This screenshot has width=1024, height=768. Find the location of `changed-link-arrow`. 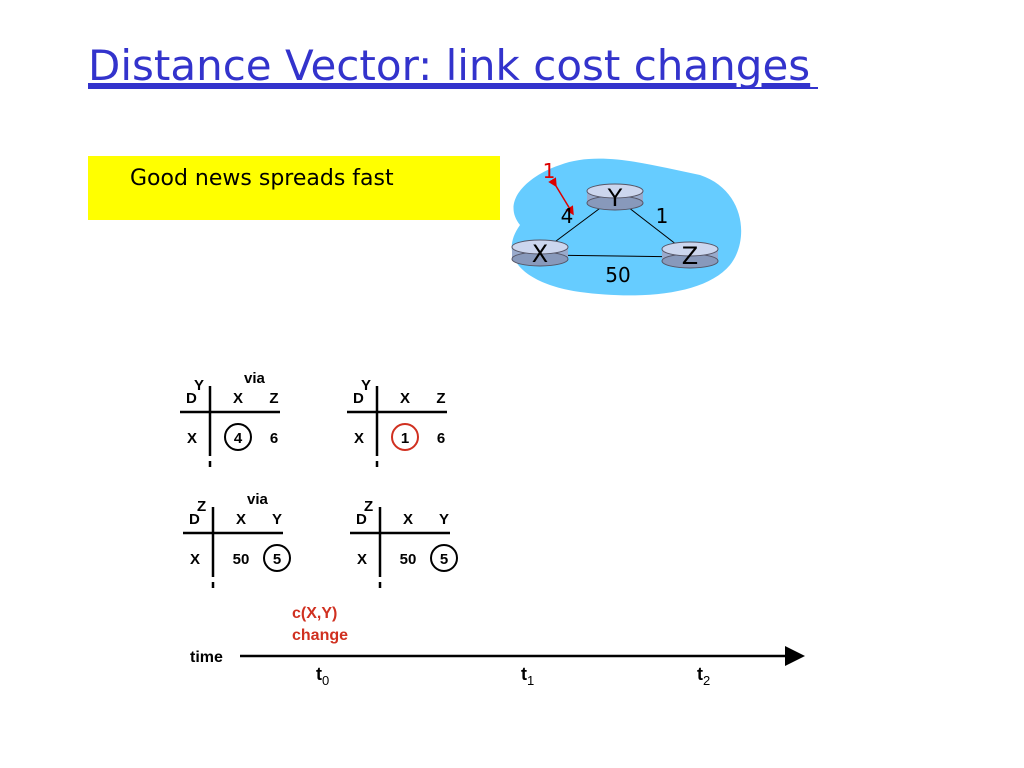

changed-link-arrow is located at coordinates (561, 196).